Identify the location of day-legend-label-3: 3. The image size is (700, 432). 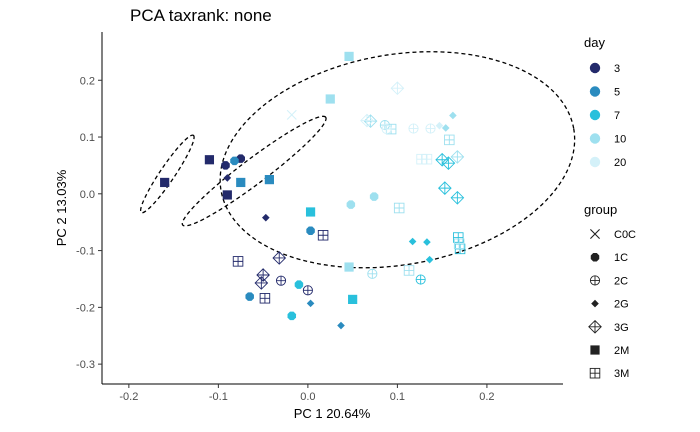
(617, 69).